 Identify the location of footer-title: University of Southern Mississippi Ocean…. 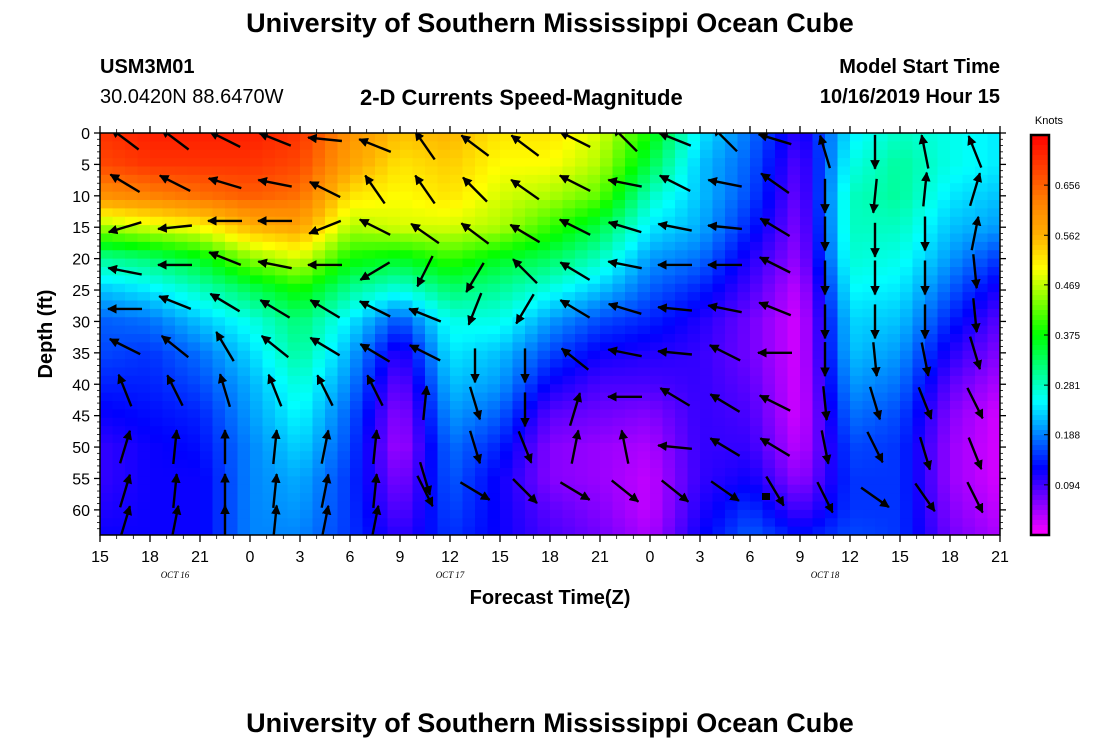
(550, 723).